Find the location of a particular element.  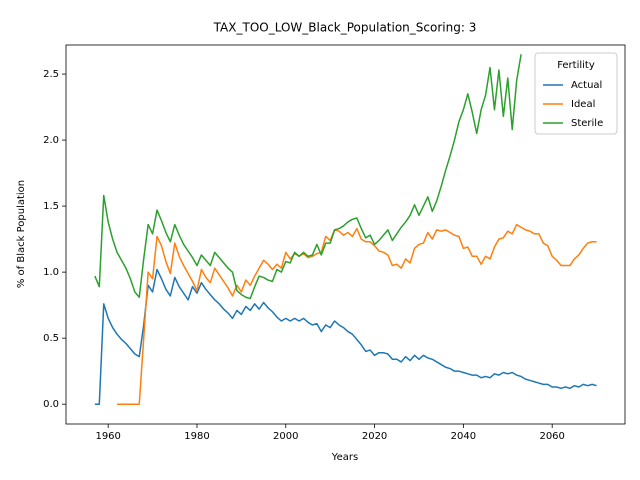

y-tick-label: 1.0 is located at coordinates (51, 272).